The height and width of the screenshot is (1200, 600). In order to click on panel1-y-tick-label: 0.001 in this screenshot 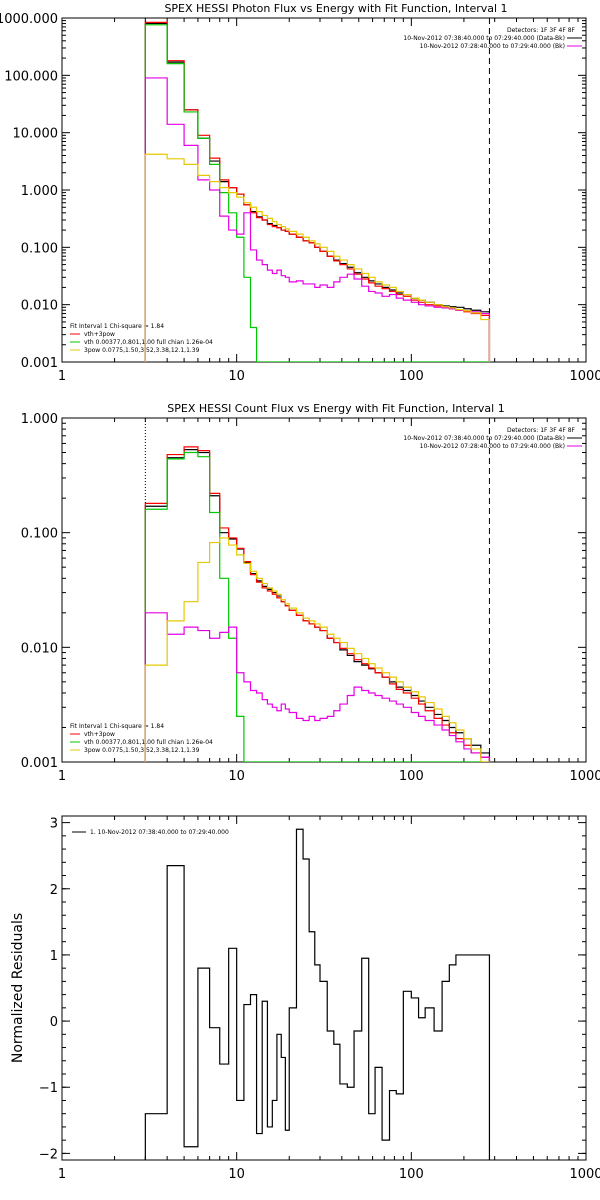, I will do `click(39, 363)`.